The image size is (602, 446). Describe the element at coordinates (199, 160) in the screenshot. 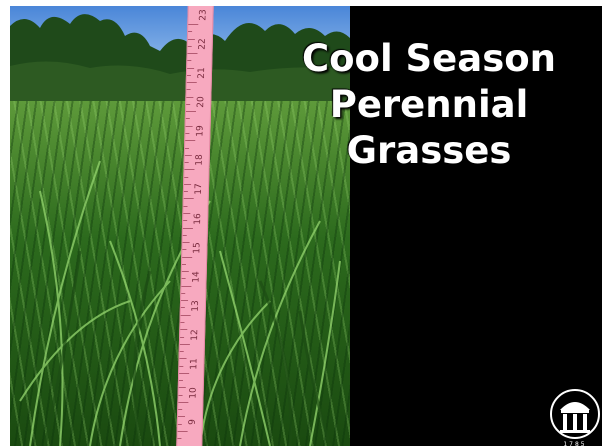

I see `ruler-number: 18` at that location.